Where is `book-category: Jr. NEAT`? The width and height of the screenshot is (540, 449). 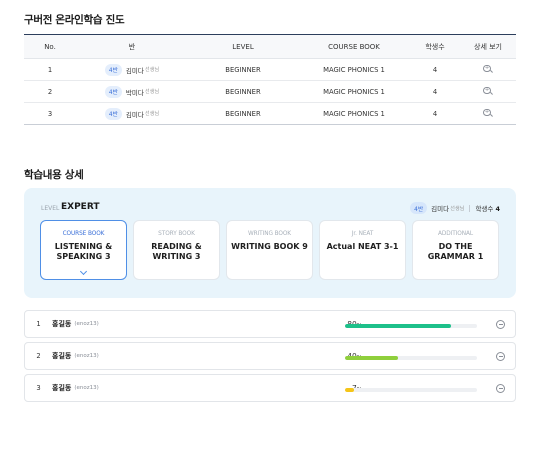 book-category: Jr. NEAT is located at coordinates (362, 234).